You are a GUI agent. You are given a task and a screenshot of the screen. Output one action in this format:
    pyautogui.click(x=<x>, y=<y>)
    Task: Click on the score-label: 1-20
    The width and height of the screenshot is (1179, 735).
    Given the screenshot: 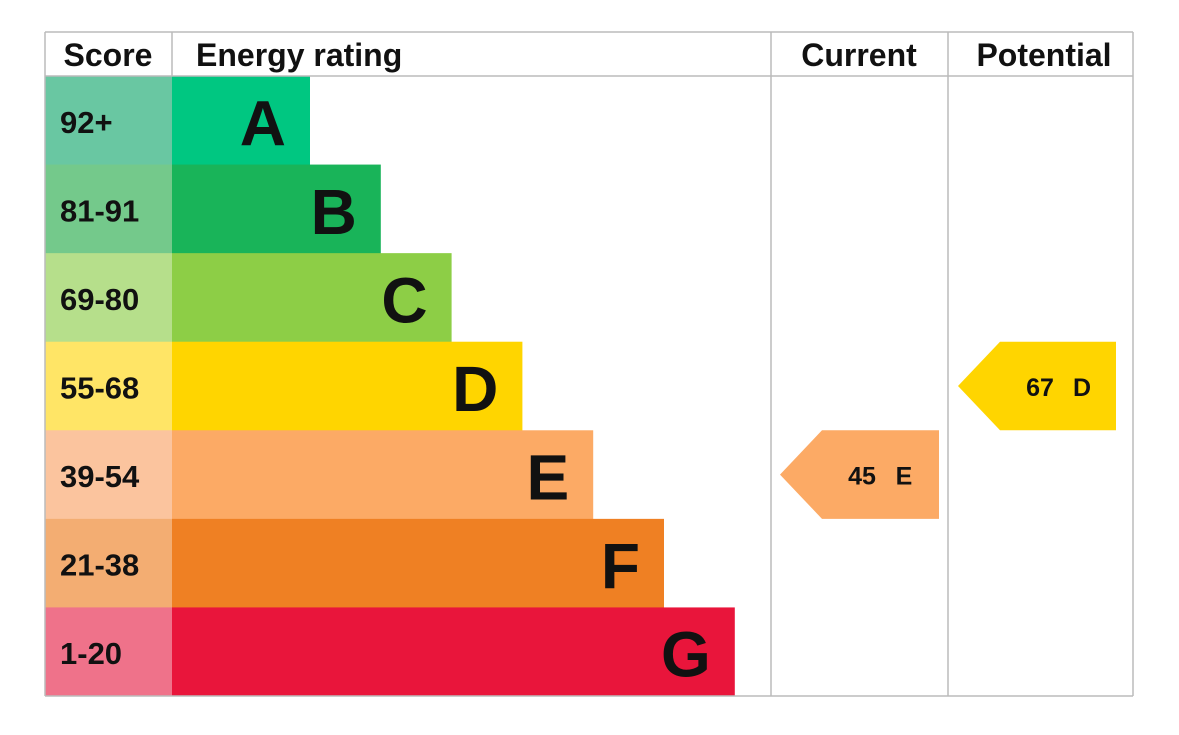 What is the action you would take?
    pyautogui.click(x=91, y=653)
    